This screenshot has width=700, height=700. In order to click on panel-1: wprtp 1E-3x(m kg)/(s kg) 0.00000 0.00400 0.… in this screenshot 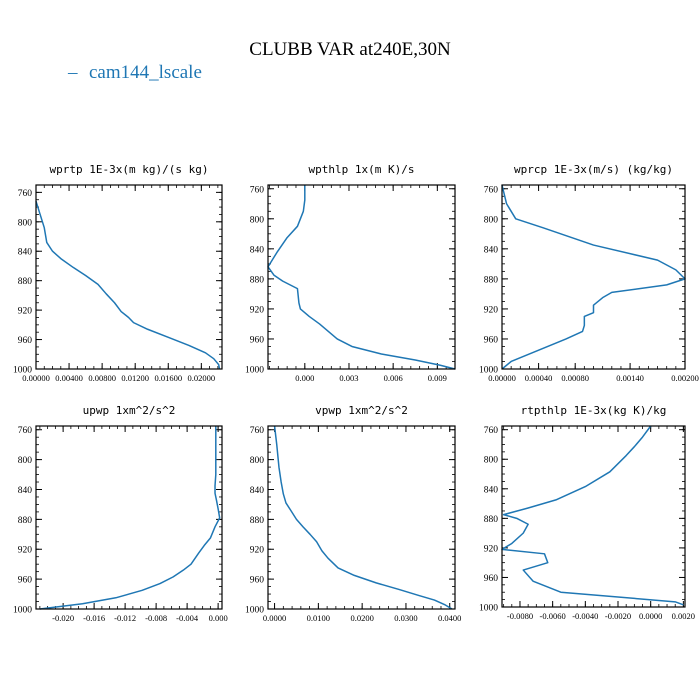, I will do `click(118, 273)`.